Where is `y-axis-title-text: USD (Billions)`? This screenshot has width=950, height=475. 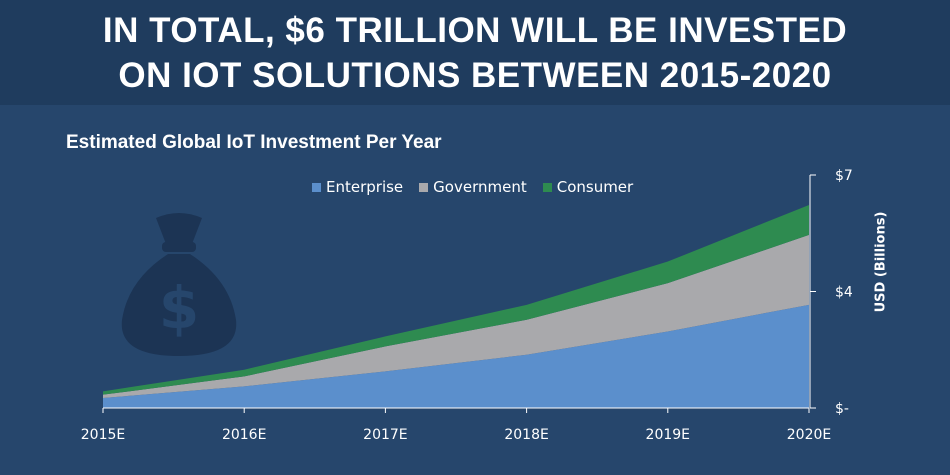
y-axis-title-text: USD (Billions) is located at coordinates (881, 262).